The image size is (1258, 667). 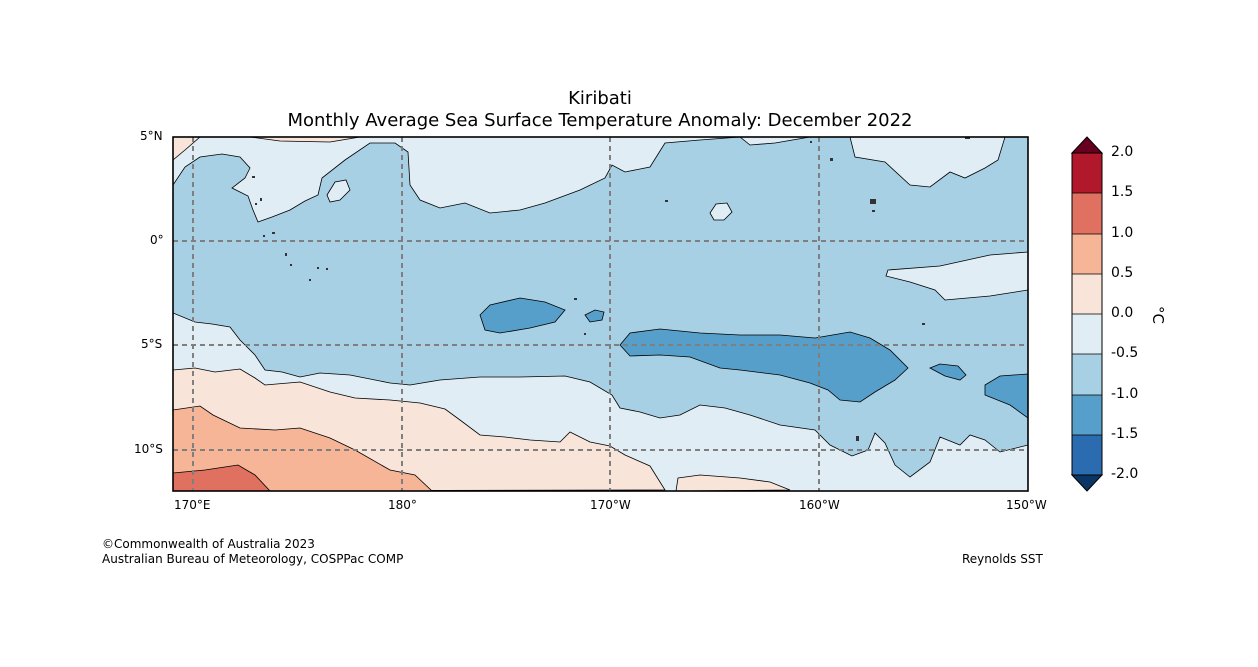 What do you see at coordinates (1125, 434) in the screenshot?
I see `colorbar-label-minus-1.5: -1.5` at bounding box center [1125, 434].